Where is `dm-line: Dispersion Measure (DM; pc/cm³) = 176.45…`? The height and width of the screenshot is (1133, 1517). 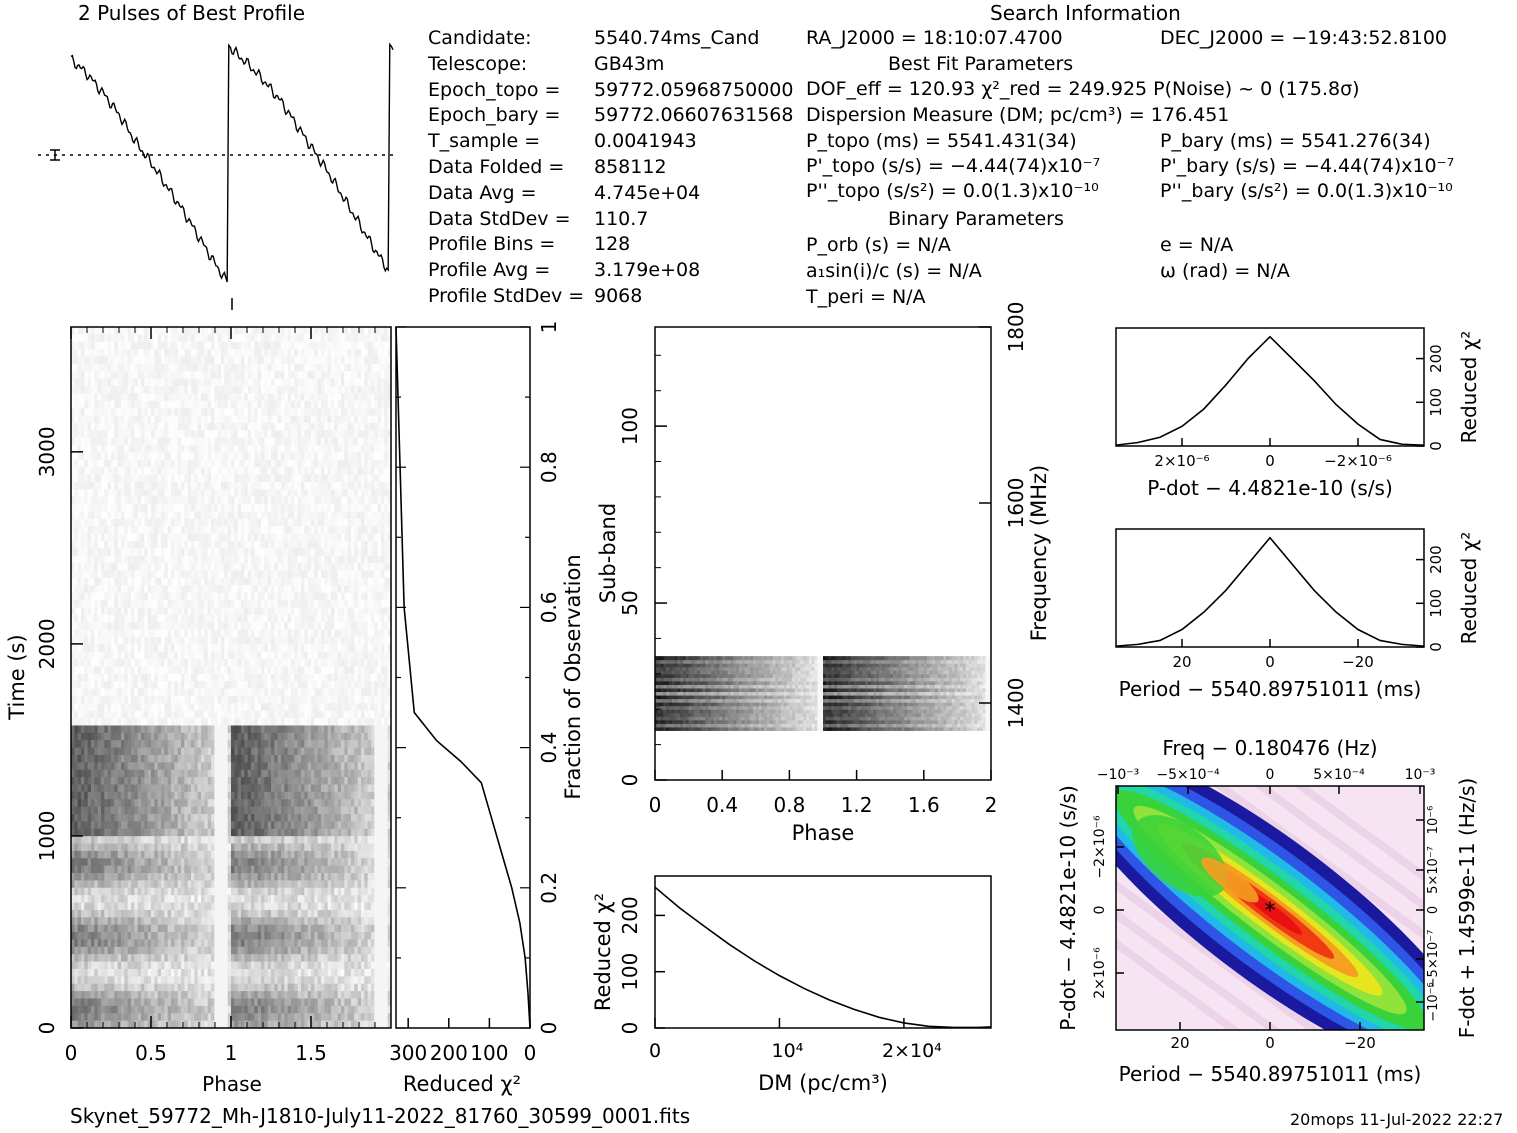
dm-line: Dispersion Measure (DM; pc/cm³) = 176.45… is located at coordinates (1018, 115).